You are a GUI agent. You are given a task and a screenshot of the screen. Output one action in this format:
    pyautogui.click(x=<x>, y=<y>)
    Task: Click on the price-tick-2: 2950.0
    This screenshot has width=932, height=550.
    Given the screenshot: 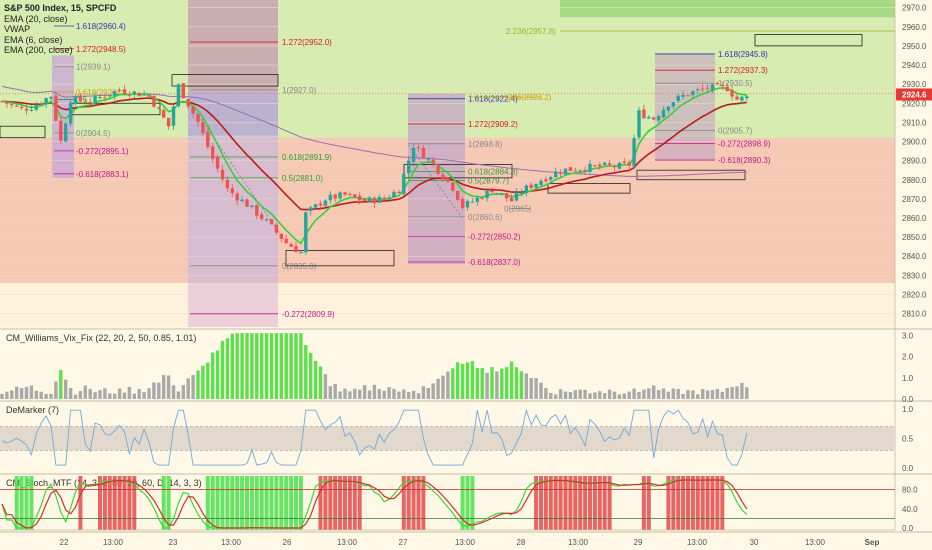 What is the action you would take?
    pyautogui.click(x=914, y=46)
    